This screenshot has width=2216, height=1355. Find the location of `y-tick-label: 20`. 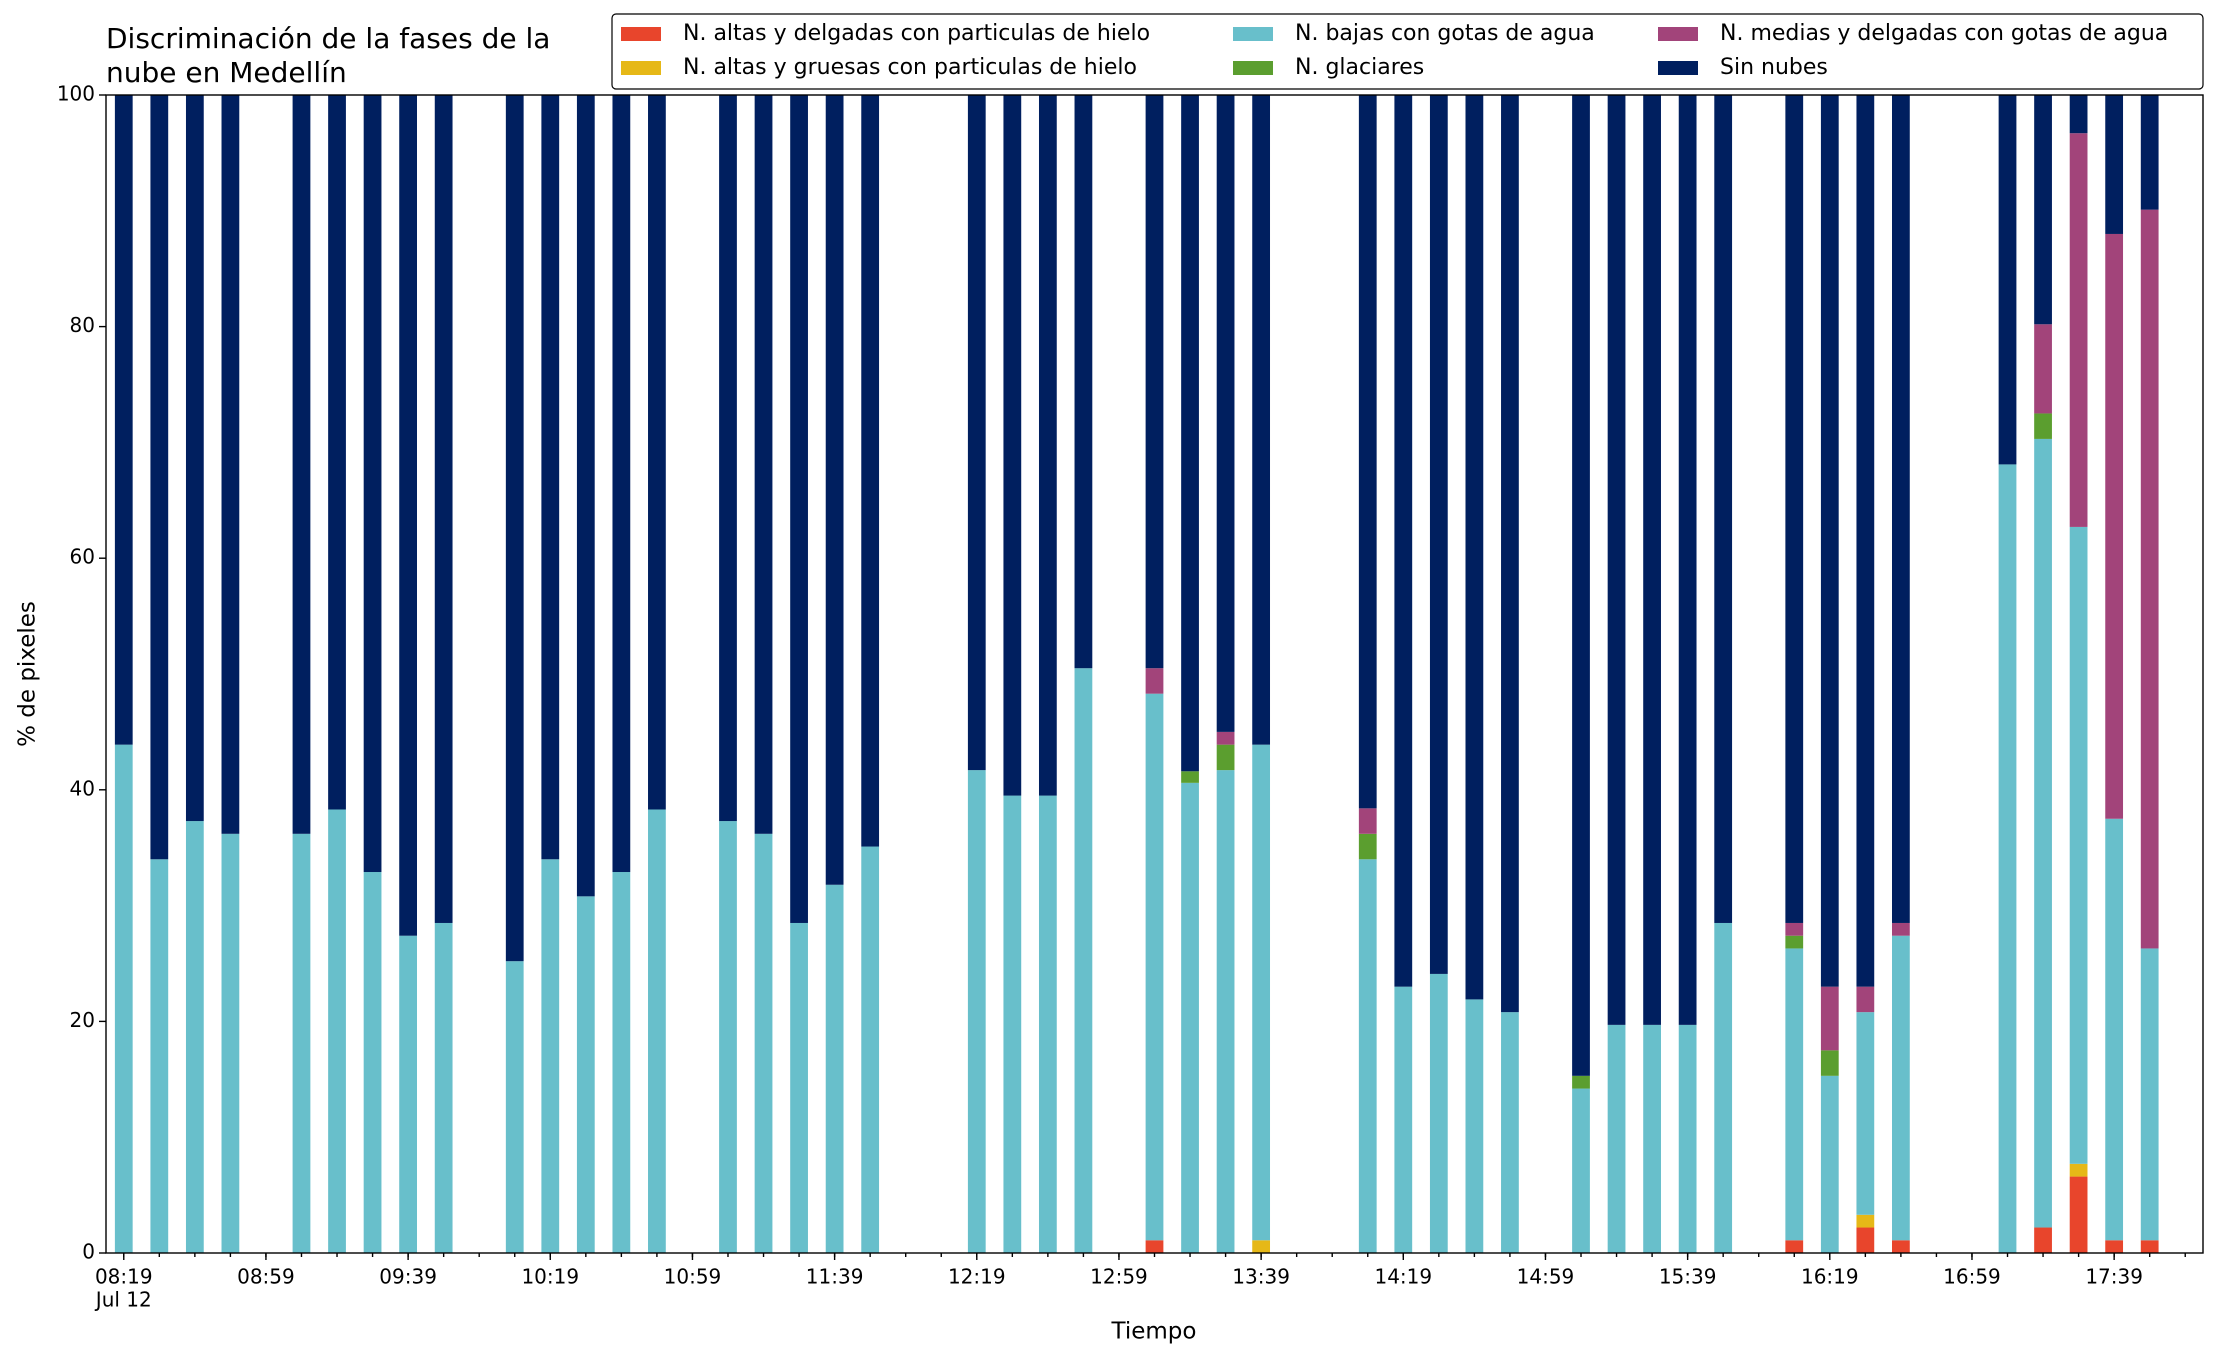

y-tick-label: 20 is located at coordinates (82, 1020).